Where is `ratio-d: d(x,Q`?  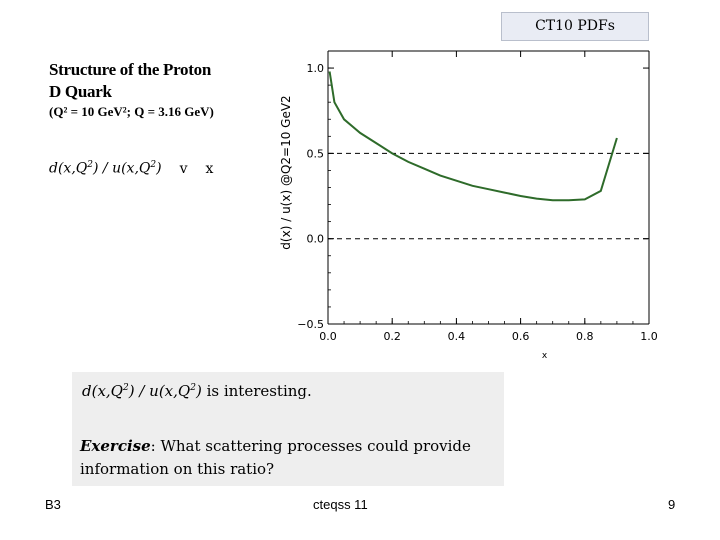 ratio-d: d(x,Q is located at coordinates (68, 168).